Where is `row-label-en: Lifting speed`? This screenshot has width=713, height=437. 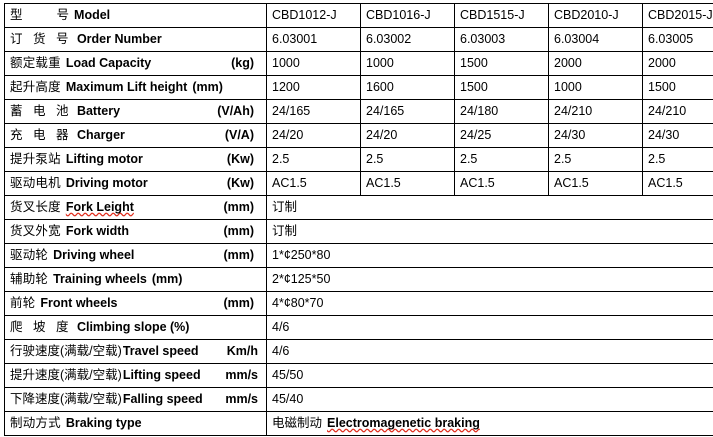 row-label-en: Lifting speed is located at coordinates (162, 375).